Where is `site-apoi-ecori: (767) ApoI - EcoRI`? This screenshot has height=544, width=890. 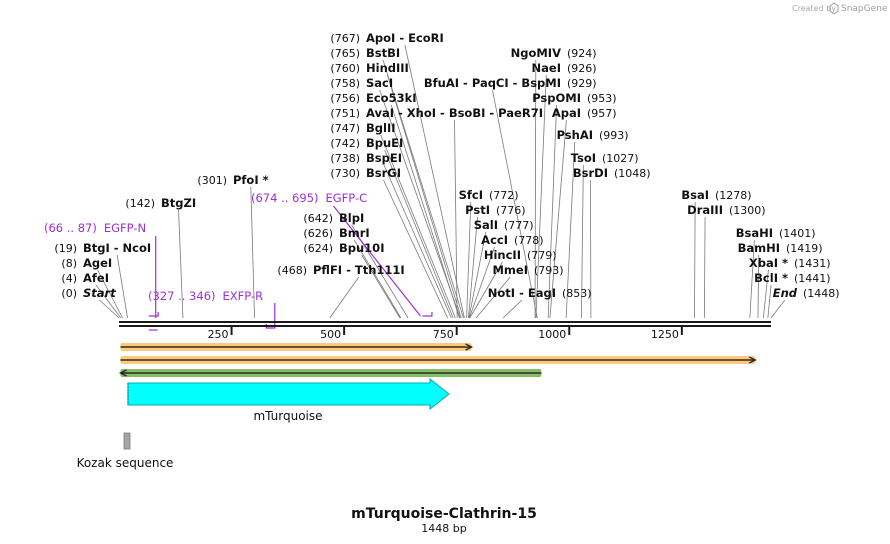 site-apoi-ecori: (767) ApoI - EcoRI is located at coordinates (386, 38).